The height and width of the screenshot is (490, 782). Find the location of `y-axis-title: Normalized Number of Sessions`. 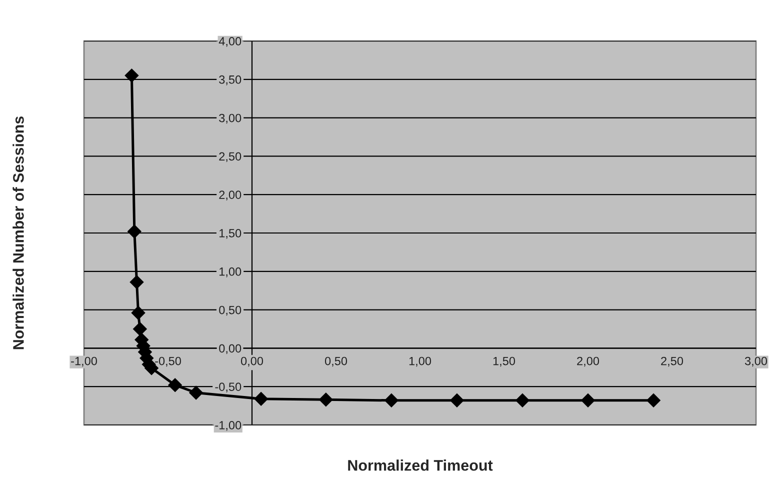

y-axis-title: Normalized Number of Sessions is located at coordinates (18, 233).